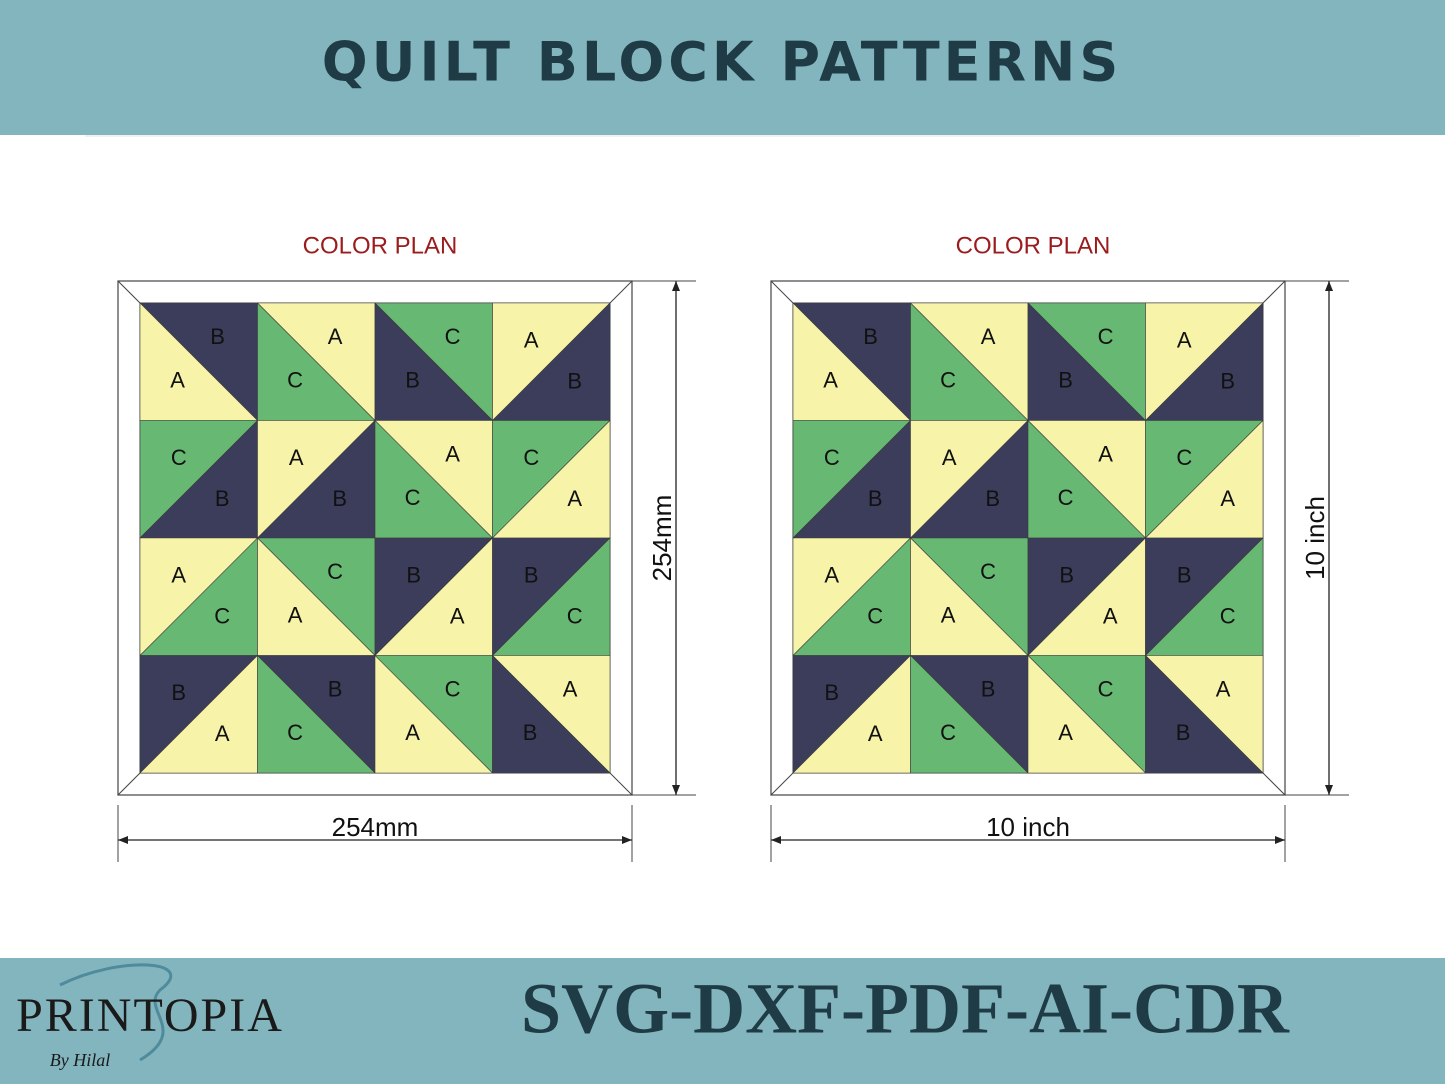 The image size is (1445, 1089). What do you see at coordinates (722, 62) in the screenshot?
I see `header-title: QUILT BLOCK PATTERNS` at bounding box center [722, 62].